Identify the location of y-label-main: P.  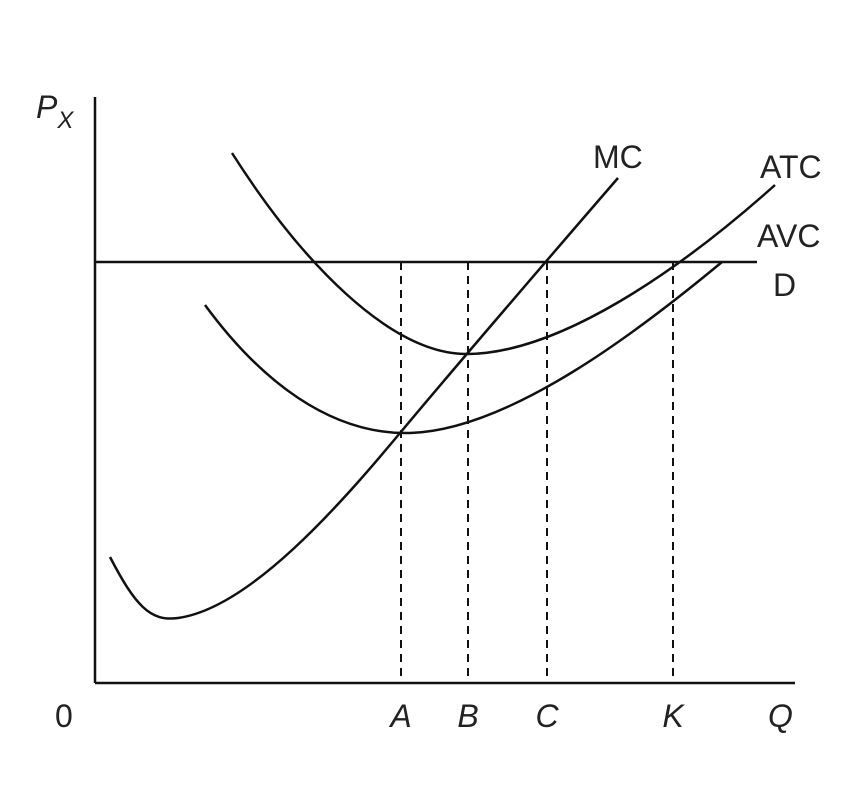
(47, 107).